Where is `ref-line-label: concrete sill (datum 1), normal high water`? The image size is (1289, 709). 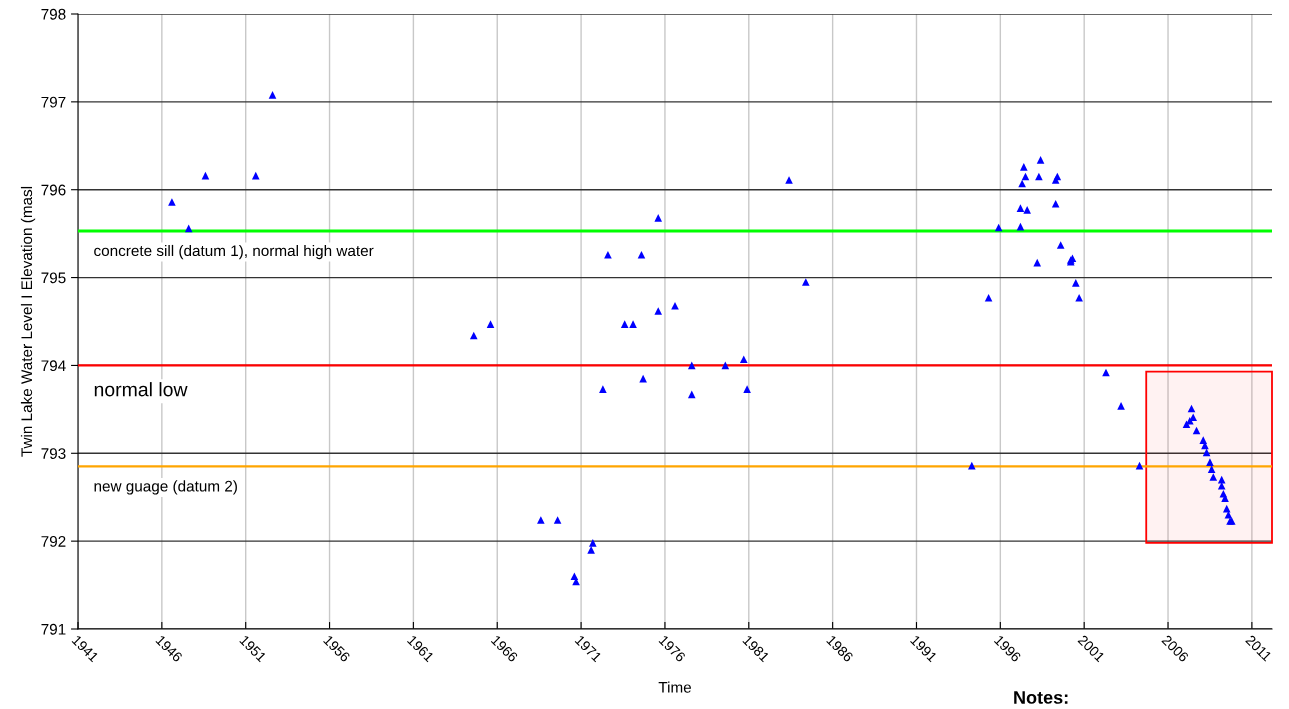 ref-line-label: concrete sill (datum 1), normal high water is located at coordinates (234, 252).